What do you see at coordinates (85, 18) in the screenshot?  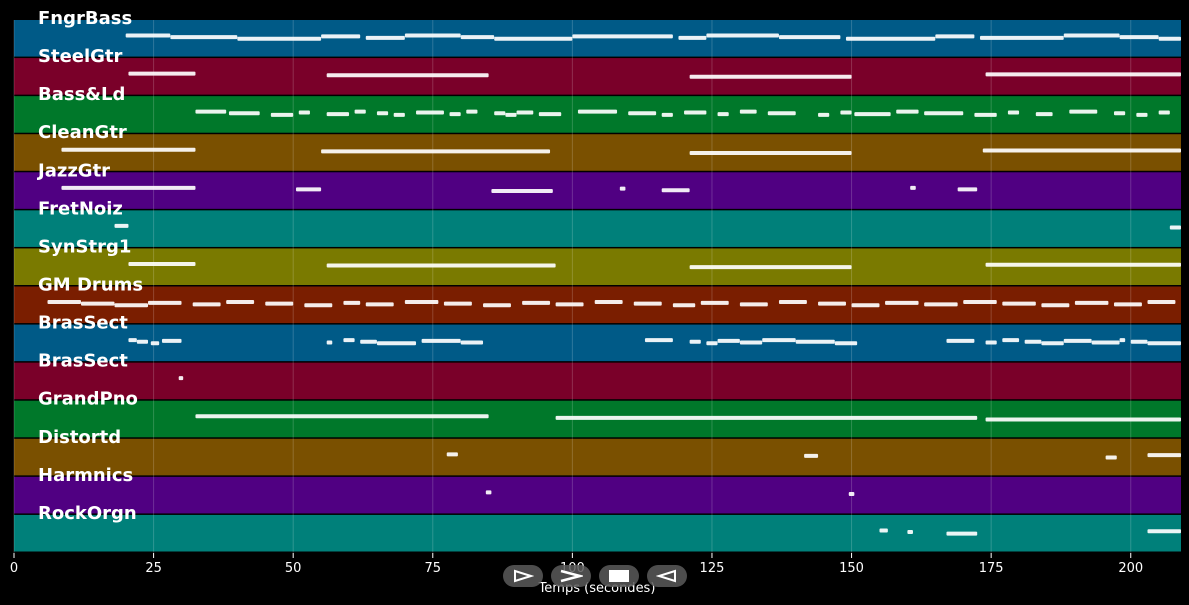 I see `track-label: FngrBass` at bounding box center [85, 18].